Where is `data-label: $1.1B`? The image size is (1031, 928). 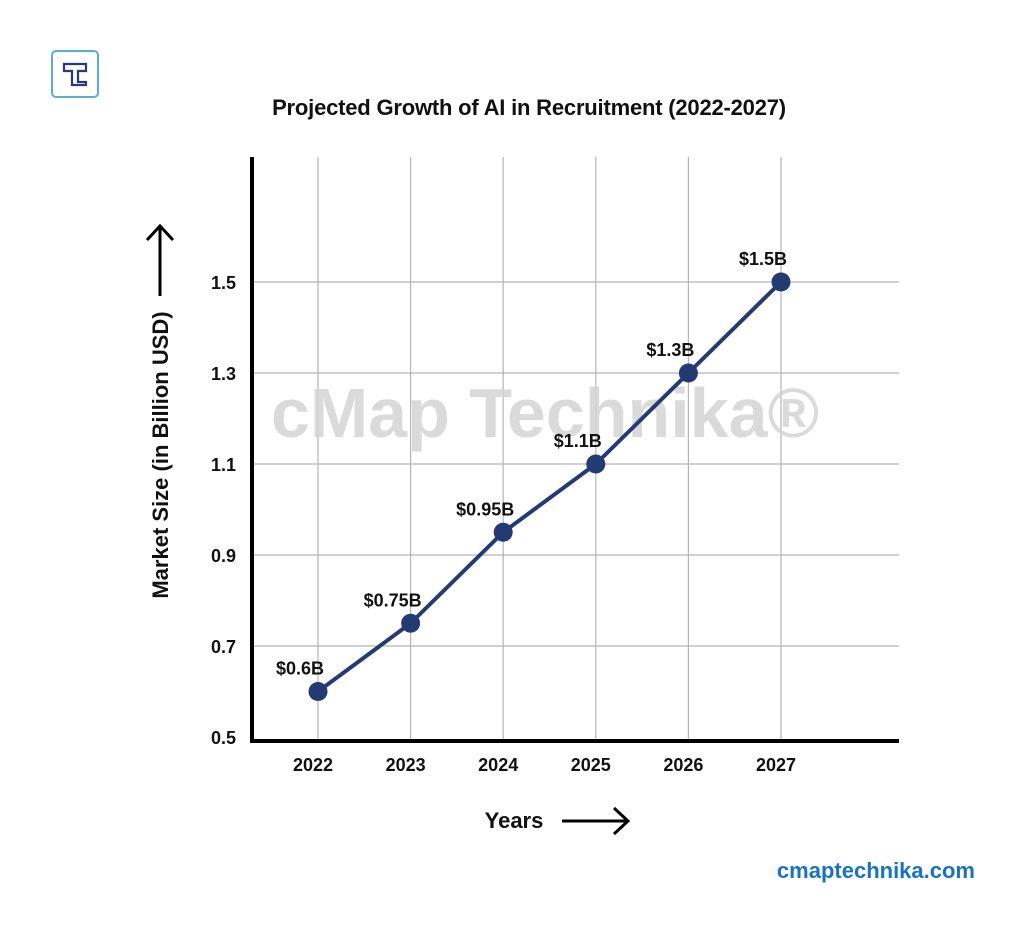 data-label: $1.1B is located at coordinates (578, 441).